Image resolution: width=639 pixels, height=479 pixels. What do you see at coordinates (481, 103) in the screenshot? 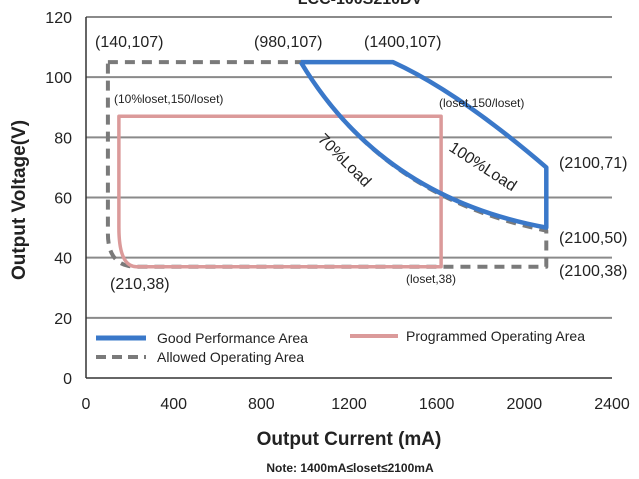
I see `annotation-loset-150: (loset,150/loset)` at bounding box center [481, 103].